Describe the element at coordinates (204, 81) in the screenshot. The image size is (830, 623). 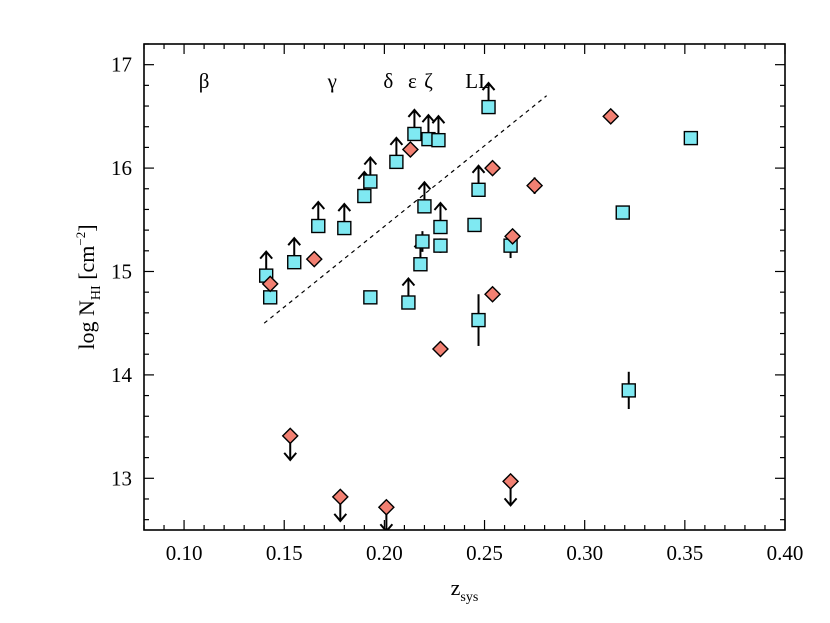
I see `line-marker-label: β` at that location.